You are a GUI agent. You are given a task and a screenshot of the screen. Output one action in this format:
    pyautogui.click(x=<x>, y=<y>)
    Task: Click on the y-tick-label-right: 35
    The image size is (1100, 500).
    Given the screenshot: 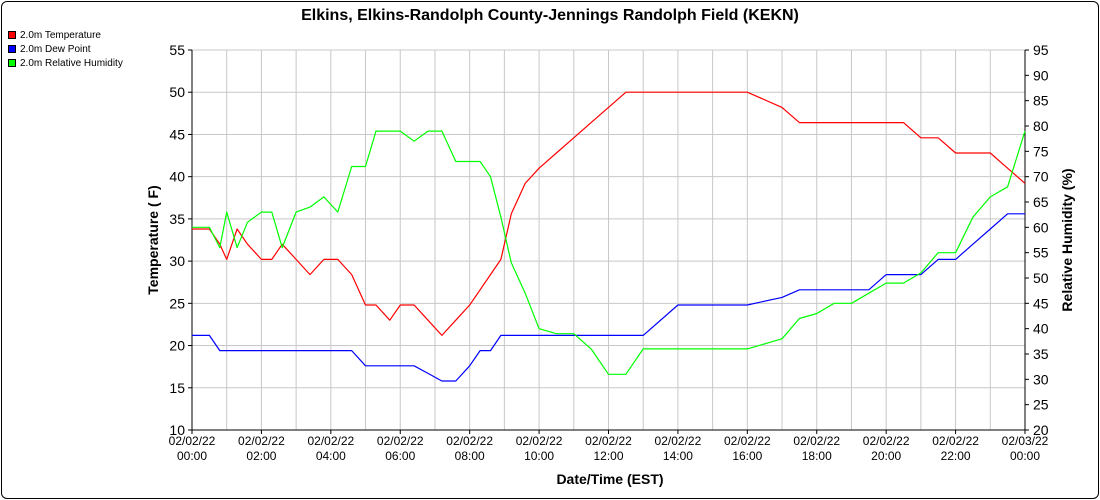 What is the action you would take?
    pyautogui.click(x=1041, y=354)
    